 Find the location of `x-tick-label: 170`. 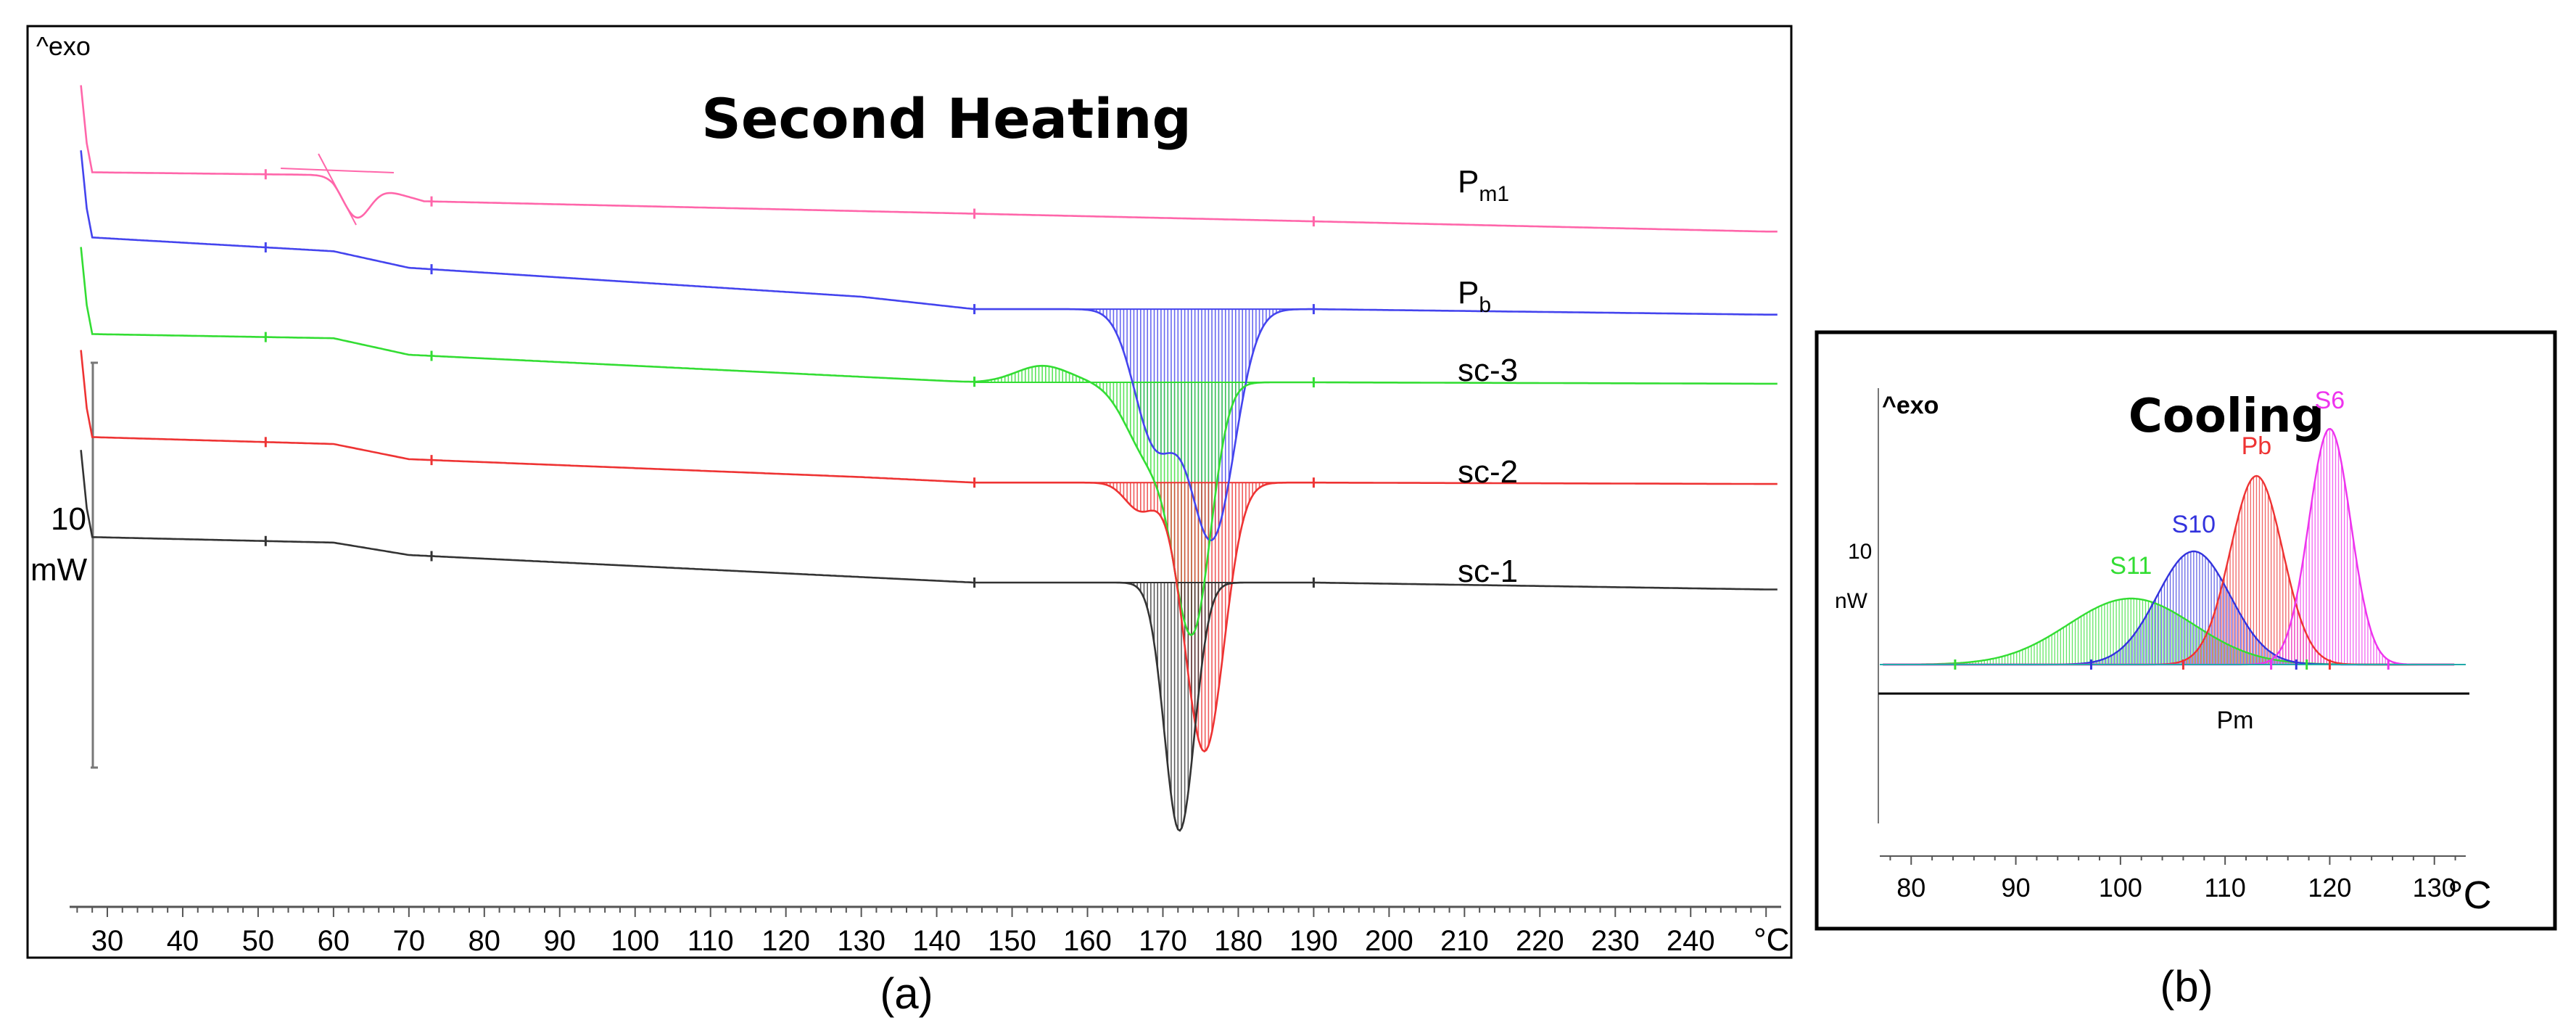

x-tick-label: 170 is located at coordinates (1163, 941).